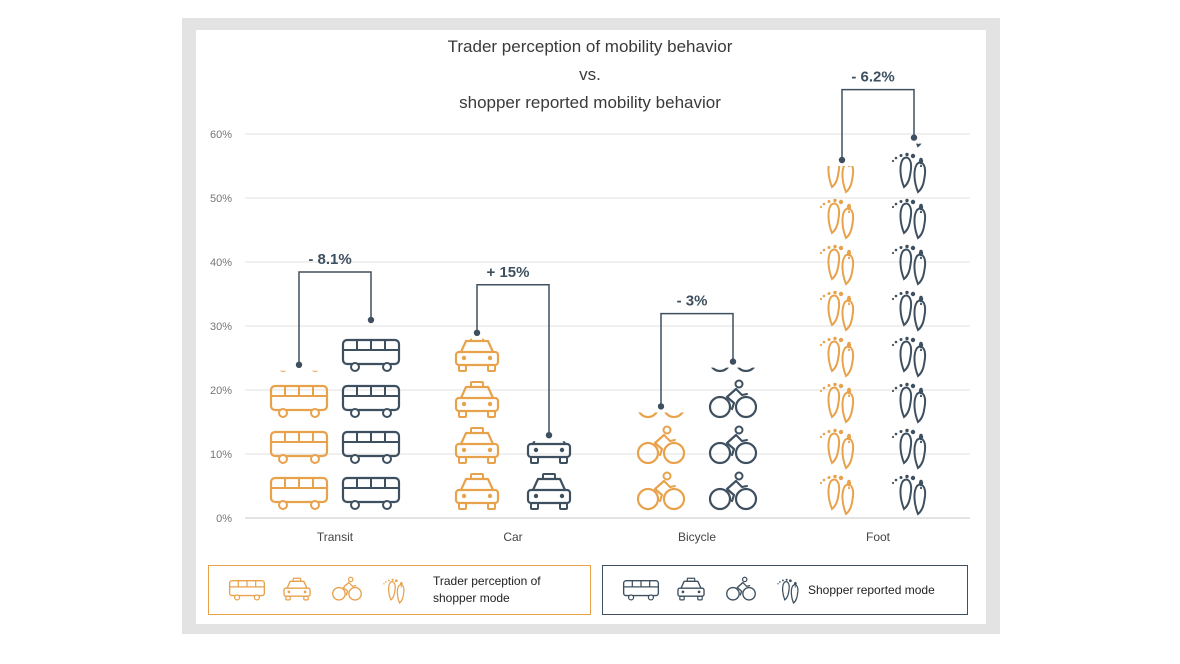  What do you see at coordinates (329, 259) in the screenshot?
I see `difference-label: - 8.1%` at bounding box center [329, 259].